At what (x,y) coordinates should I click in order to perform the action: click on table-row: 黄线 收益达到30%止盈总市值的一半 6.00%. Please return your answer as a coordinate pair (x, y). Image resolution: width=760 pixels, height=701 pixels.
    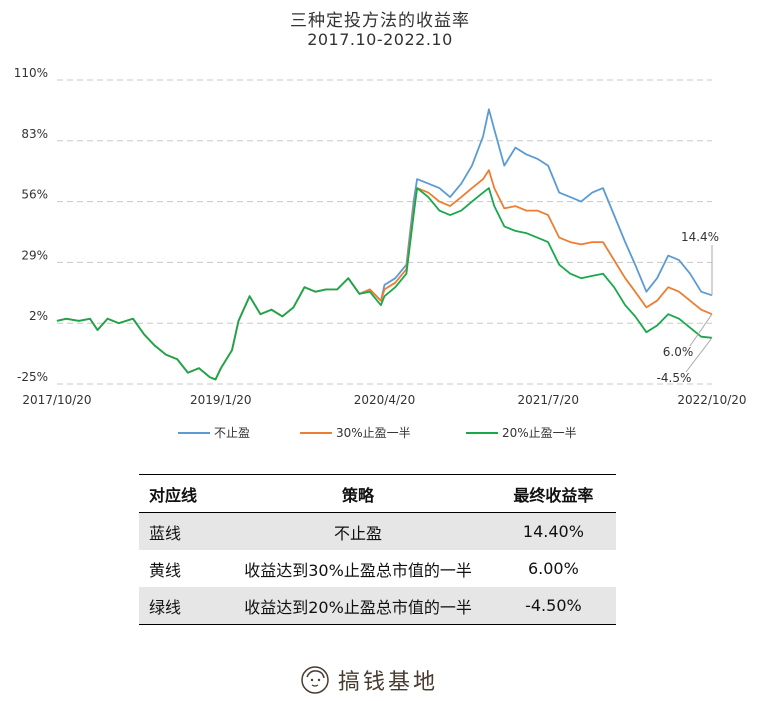
    Looking at the image, I should click on (377, 568).